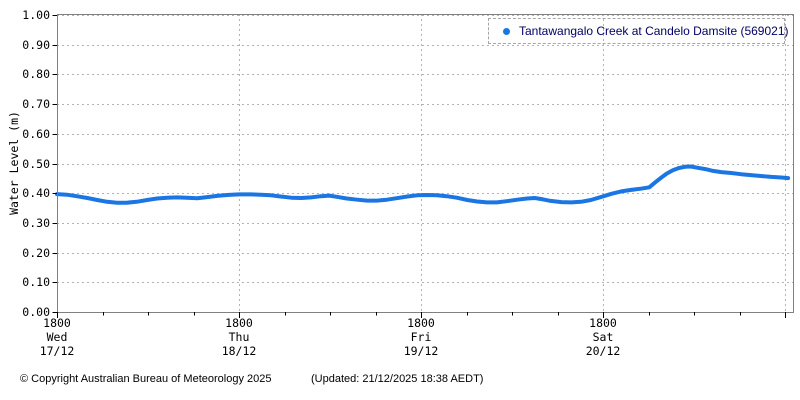  Describe the element at coordinates (36, 312) in the screenshot. I see `y-tick-label: 0.00` at that location.